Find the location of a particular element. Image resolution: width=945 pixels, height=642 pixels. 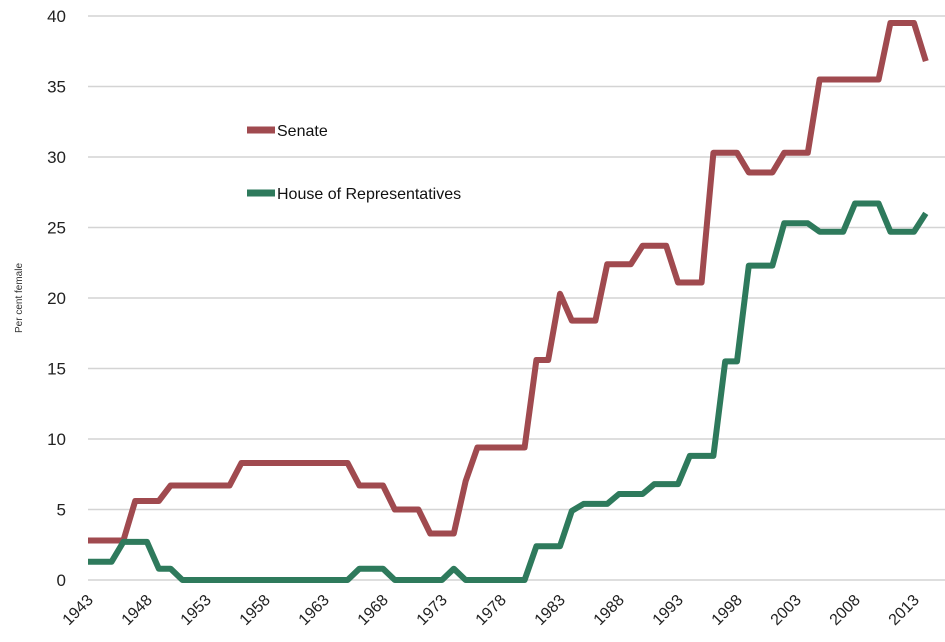

y-tick-label: 25 is located at coordinates (56, 228).